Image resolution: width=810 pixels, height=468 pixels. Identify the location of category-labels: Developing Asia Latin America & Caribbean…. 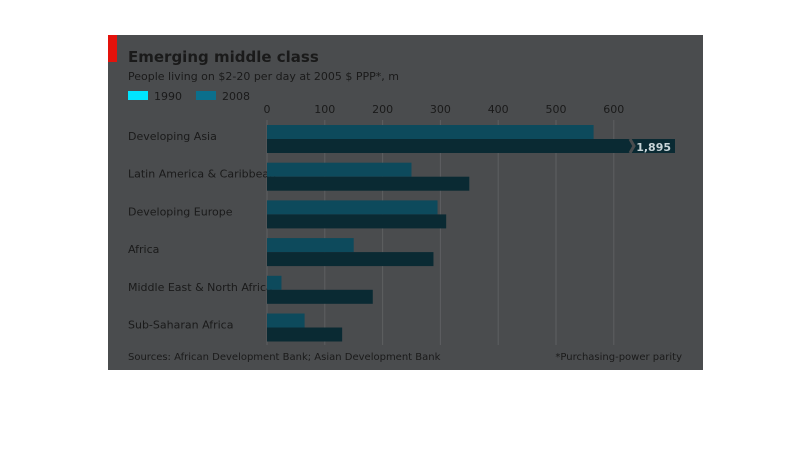
(202, 231).